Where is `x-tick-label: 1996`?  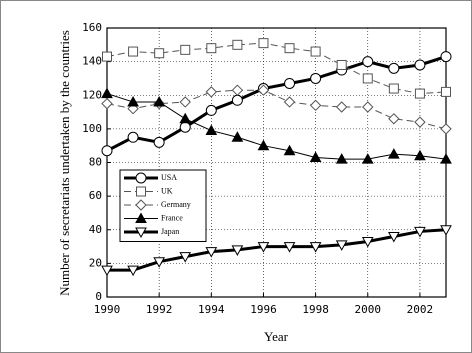 x-tick-label: 1996 is located at coordinates (263, 309).